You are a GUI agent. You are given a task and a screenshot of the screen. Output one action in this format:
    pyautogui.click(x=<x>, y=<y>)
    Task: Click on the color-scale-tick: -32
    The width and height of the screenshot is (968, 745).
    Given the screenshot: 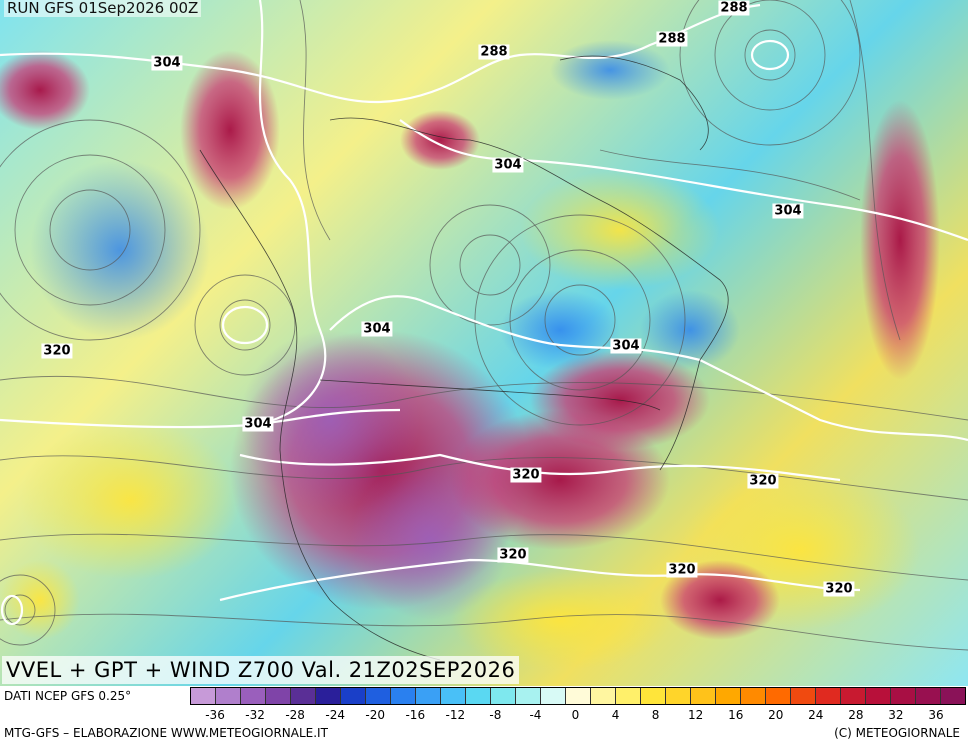 What is the action you would take?
    pyautogui.click(x=255, y=715)
    